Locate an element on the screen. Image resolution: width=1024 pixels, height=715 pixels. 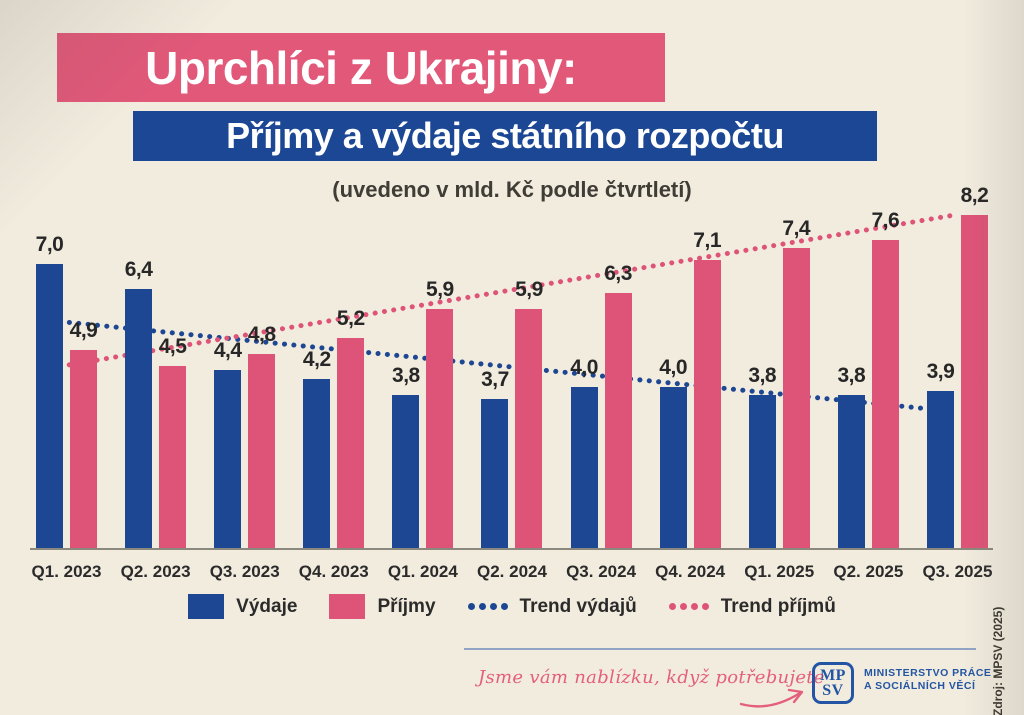
x-axis-label-q1-2023: Q1. 2023 is located at coordinates (66, 571).